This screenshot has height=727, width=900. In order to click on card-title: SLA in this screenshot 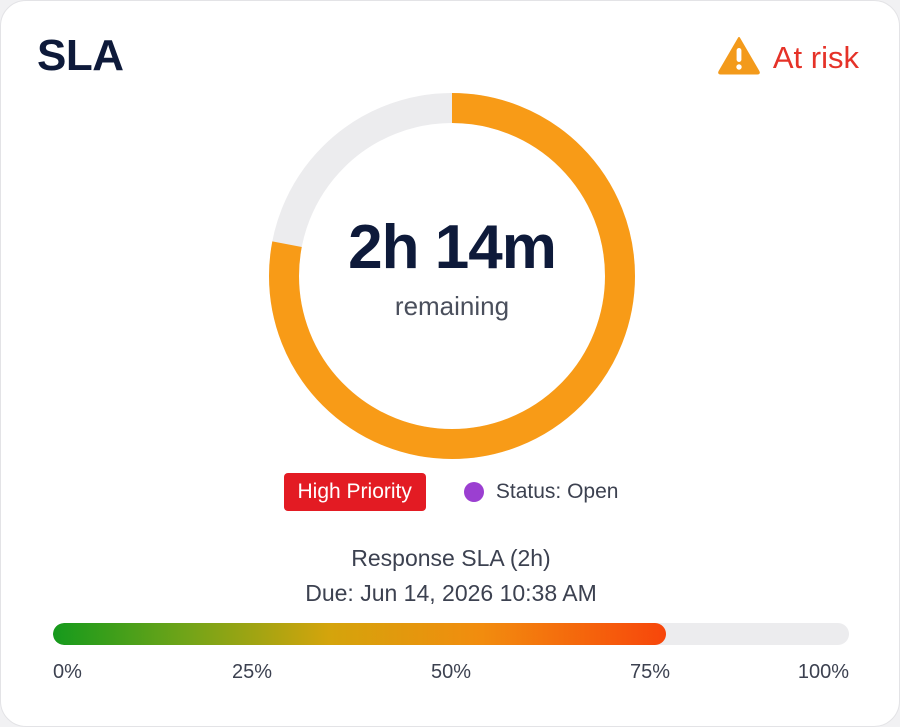, I will do `click(80, 55)`.